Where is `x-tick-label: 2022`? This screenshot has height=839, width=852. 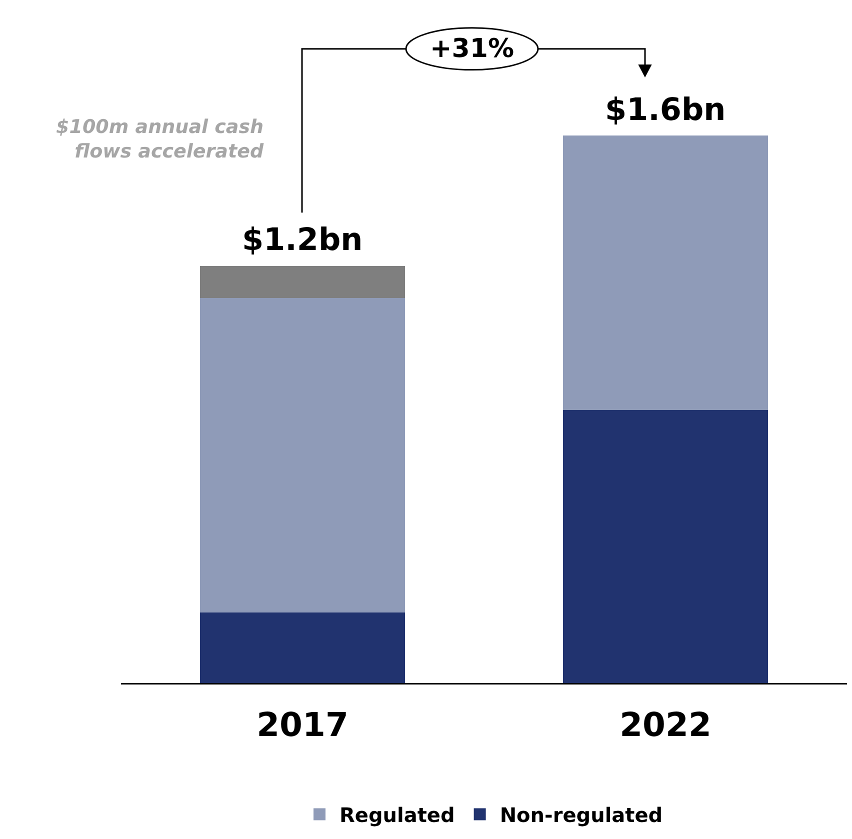
x-tick-label: 2022 is located at coordinates (666, 724).